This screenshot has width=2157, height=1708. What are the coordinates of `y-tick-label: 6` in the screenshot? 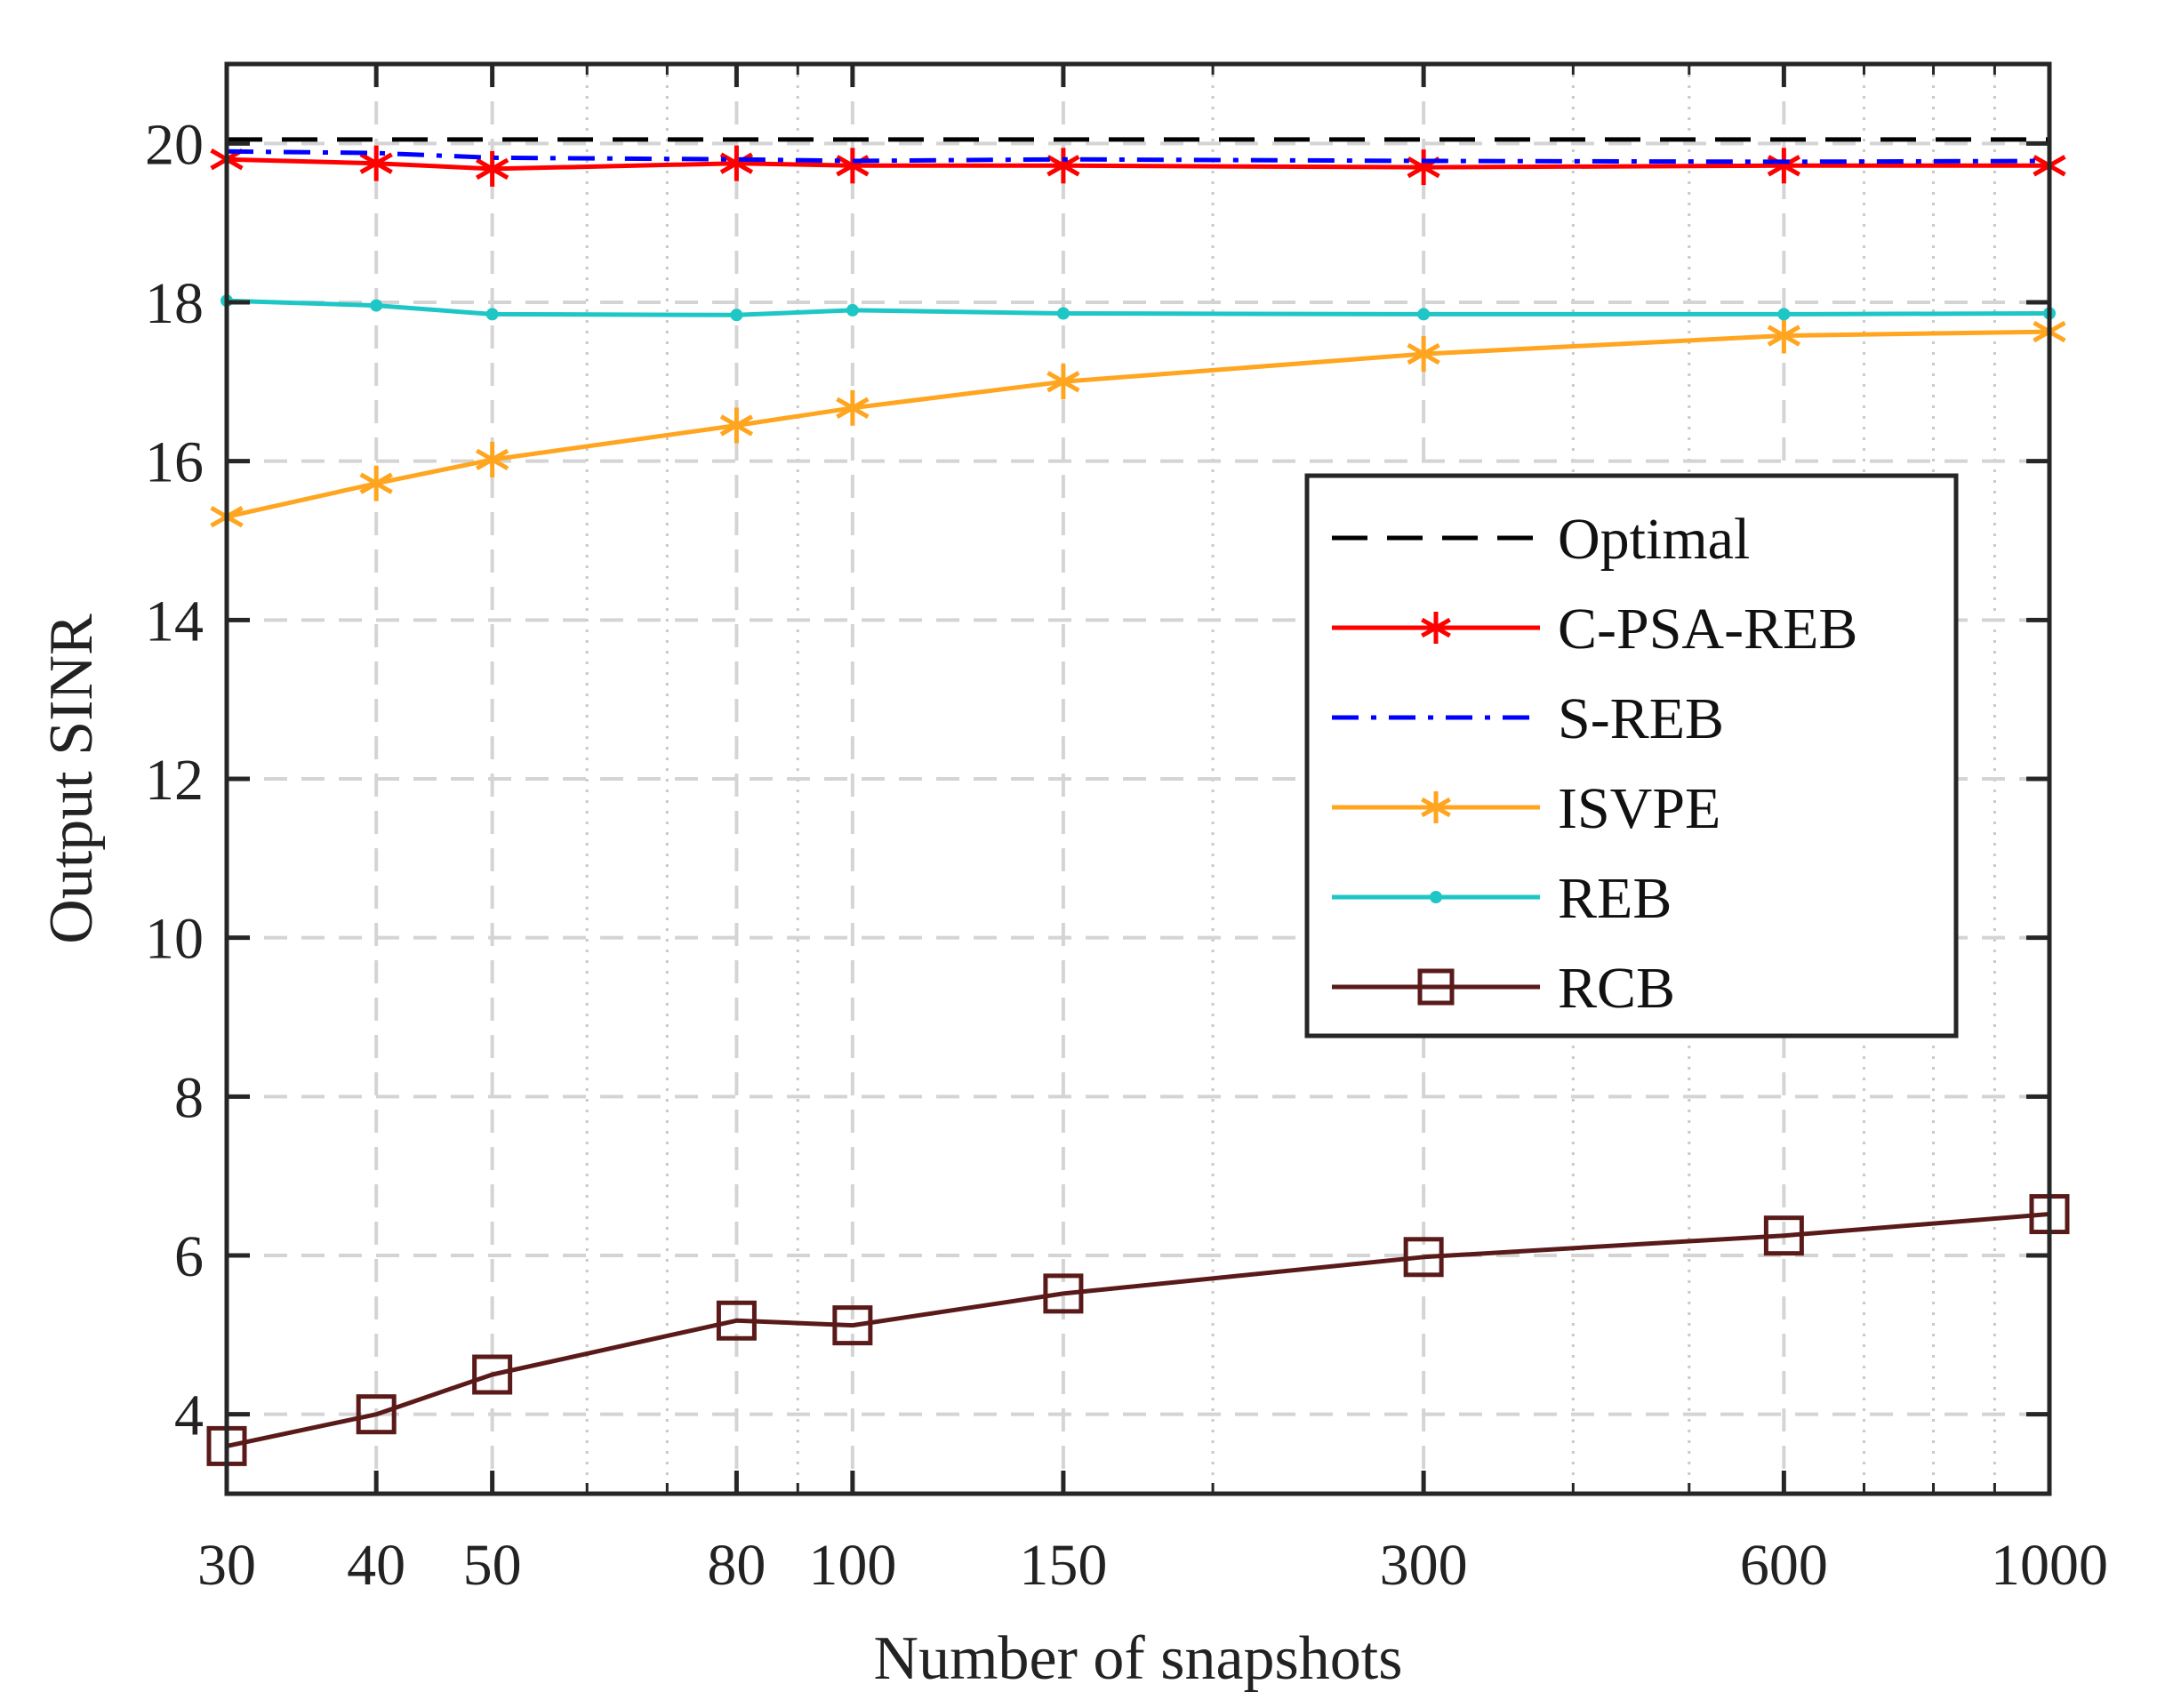 It's located at (189, 1256).